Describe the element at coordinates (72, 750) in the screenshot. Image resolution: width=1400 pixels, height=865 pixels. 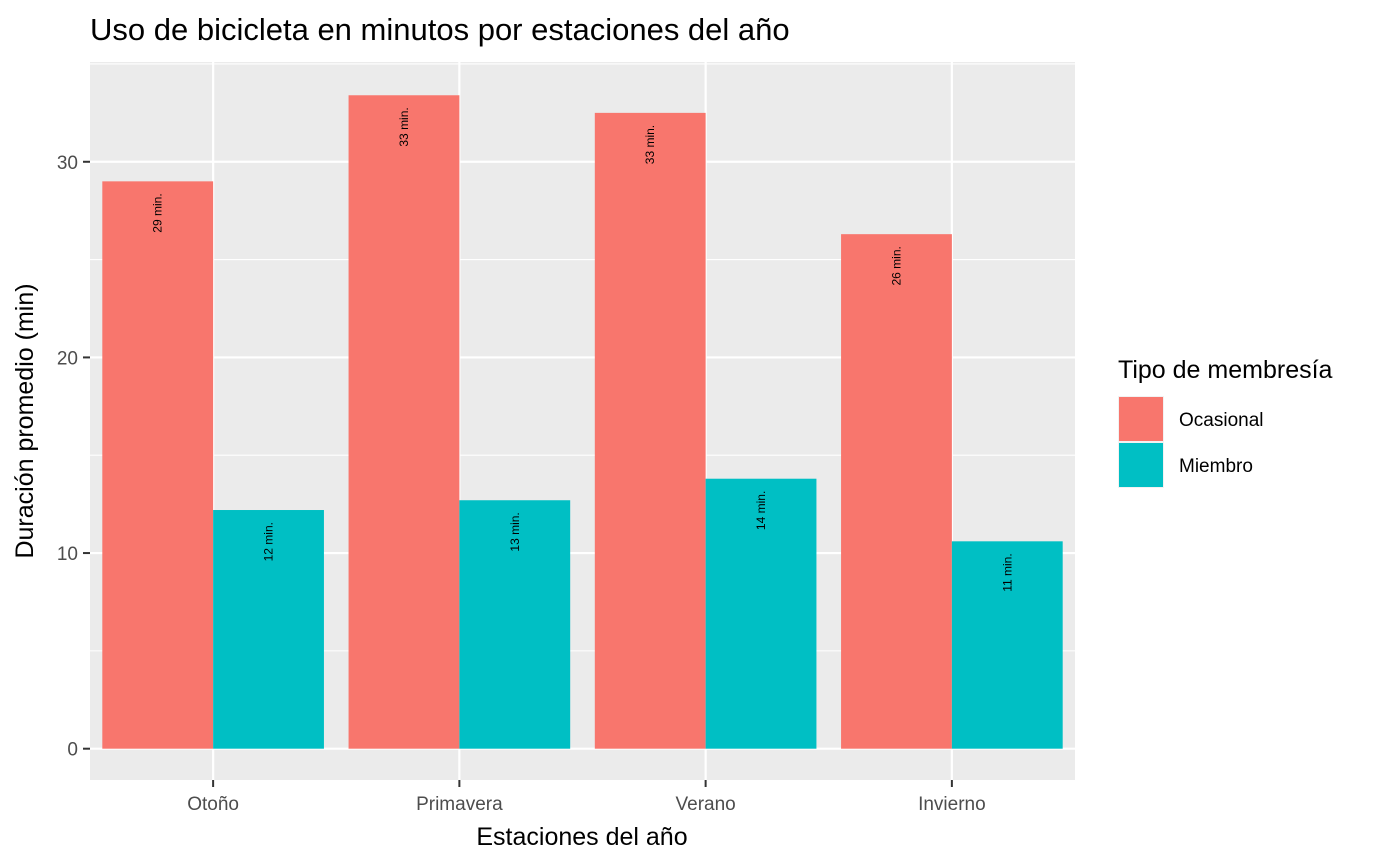
I see `y-tick-label: 0` at that location.